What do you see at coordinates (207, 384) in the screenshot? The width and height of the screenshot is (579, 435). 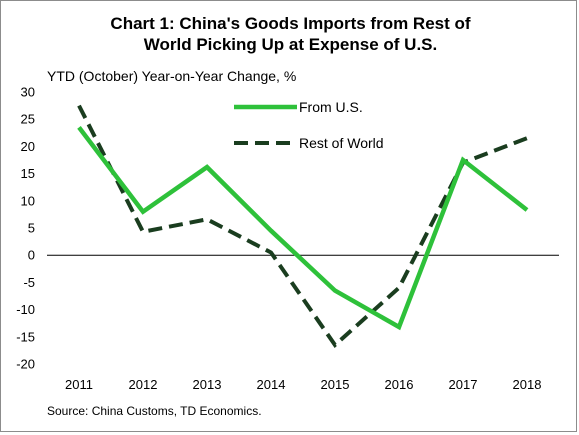 I see `x-tick-label: 2013` at bounding box center [207, 384].